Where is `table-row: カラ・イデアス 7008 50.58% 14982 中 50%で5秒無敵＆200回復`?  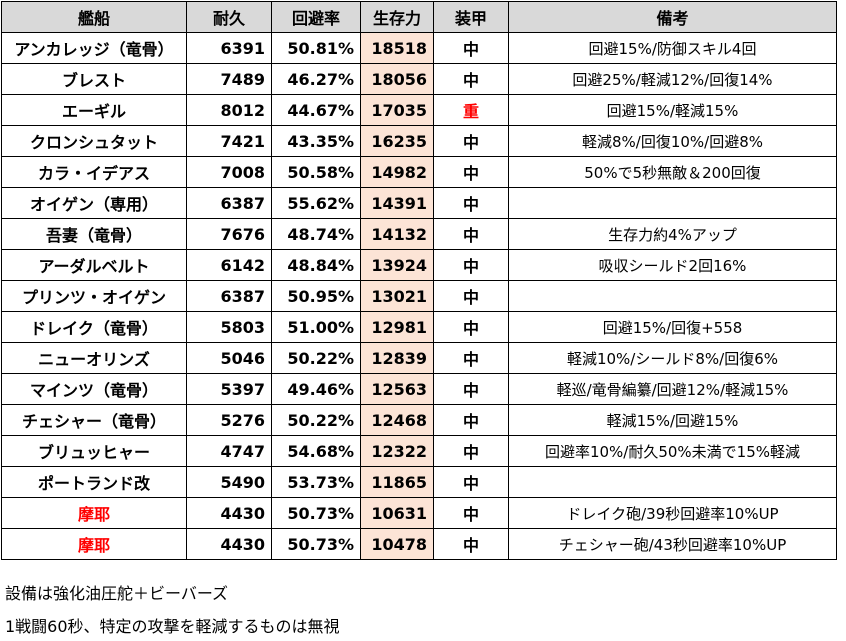
table-row: カラ・イデアス 7008 50.58% 14982 中 50%で5秒無敵＆200回復 is located at coordinates (419, 172).